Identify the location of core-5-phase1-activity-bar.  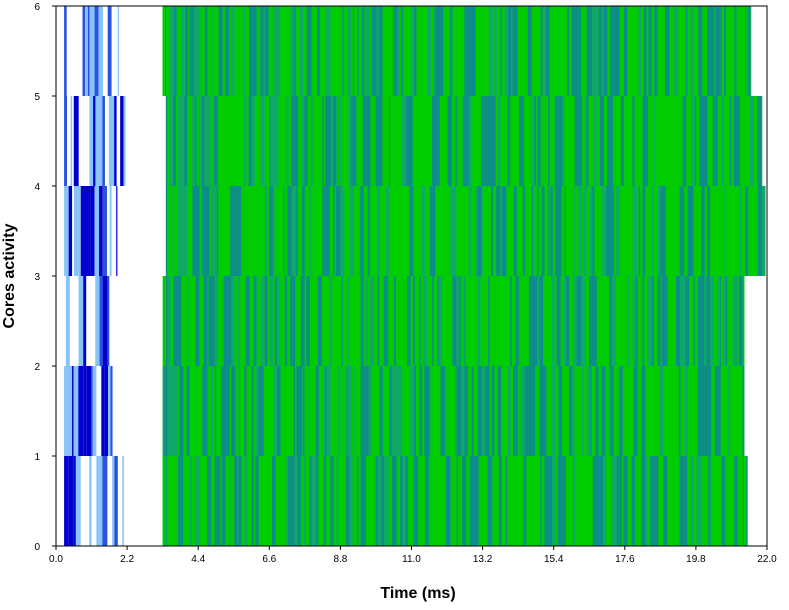
(124, 141).